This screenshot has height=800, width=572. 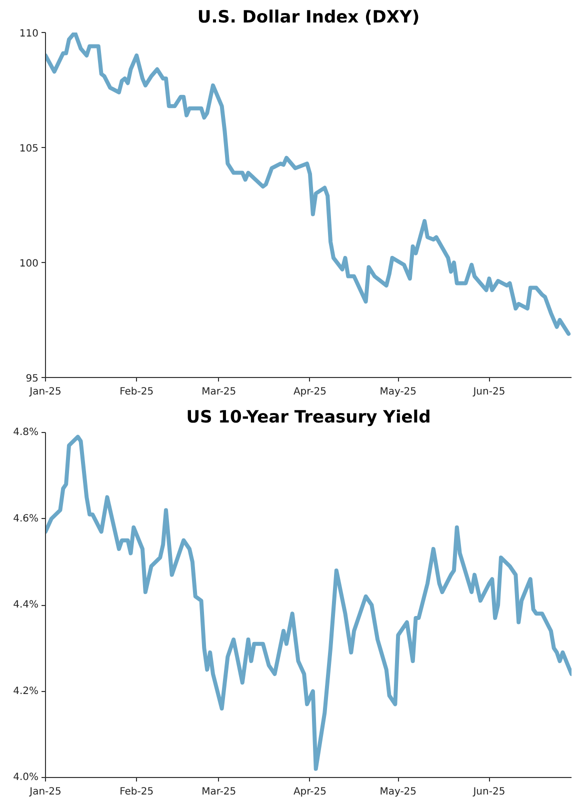 What do you see at coordinates (29, 34) in the screenshot?
I see `y-tick-label: 110` at bounding box center [29, 34].